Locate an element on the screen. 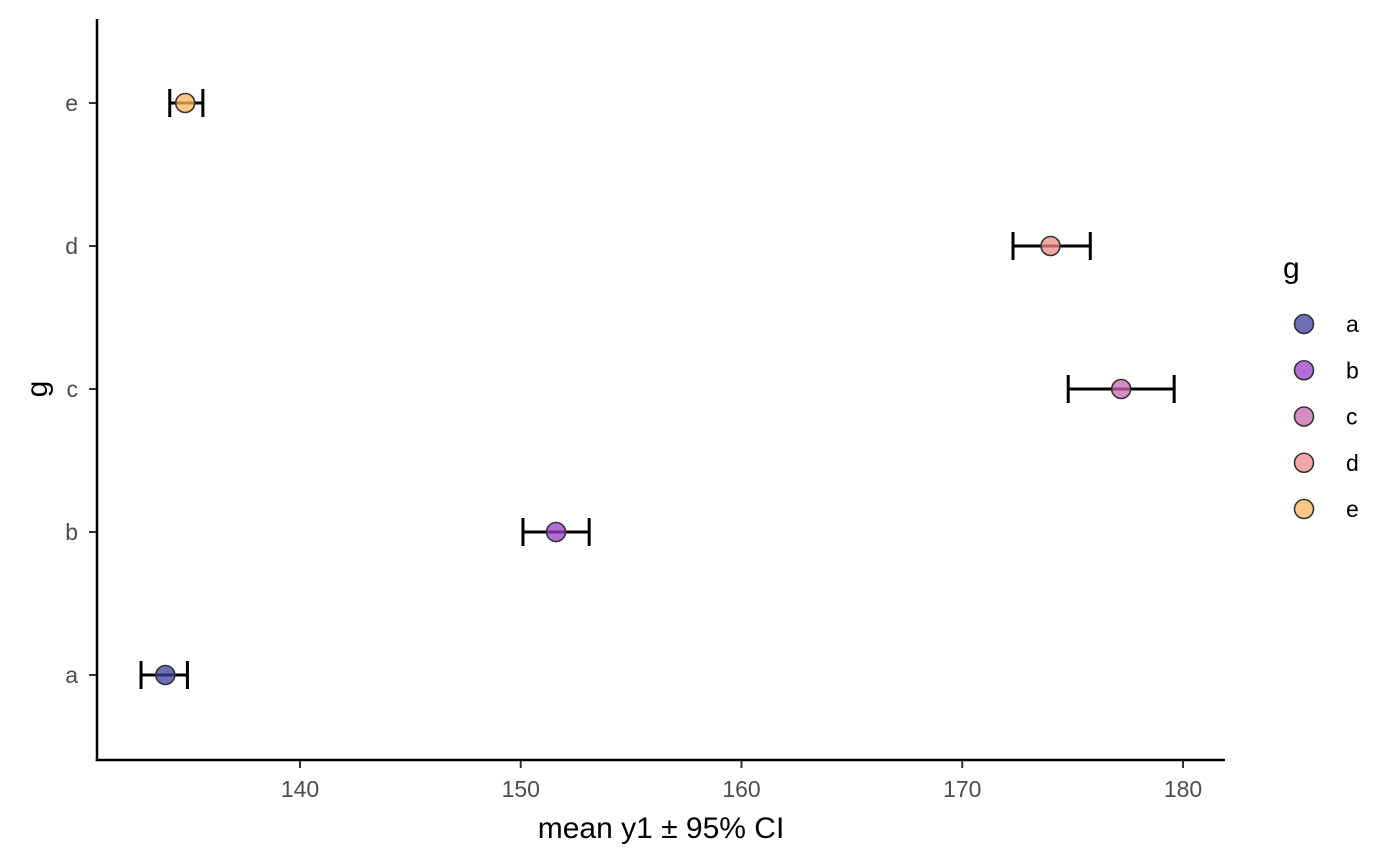  legend-title: g is located at coordinates (1291, 268).